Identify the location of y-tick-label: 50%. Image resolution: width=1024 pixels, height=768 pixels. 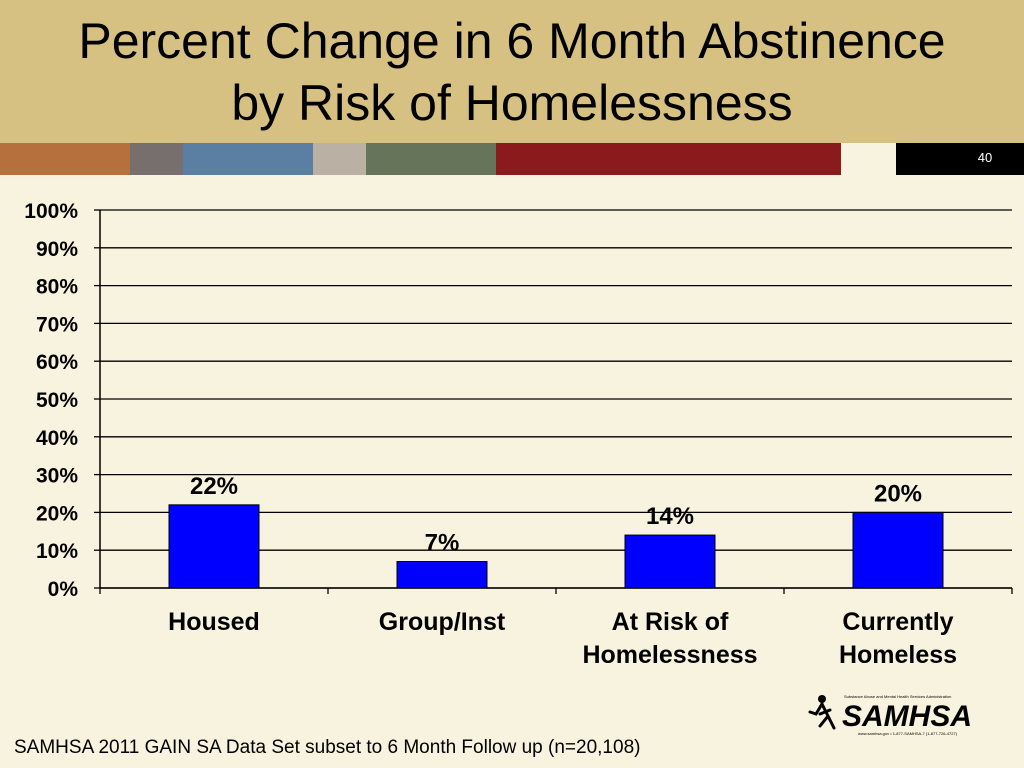
(57, 400).